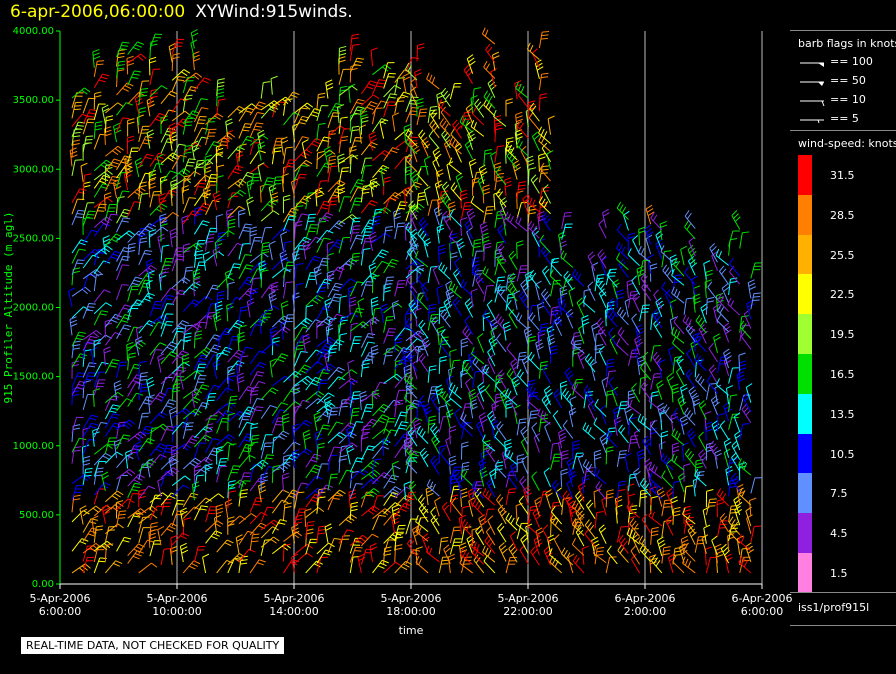  Describe the element at coordinates (812, 83) in the screenshot. I see `barb-symbol-icon` at that location.